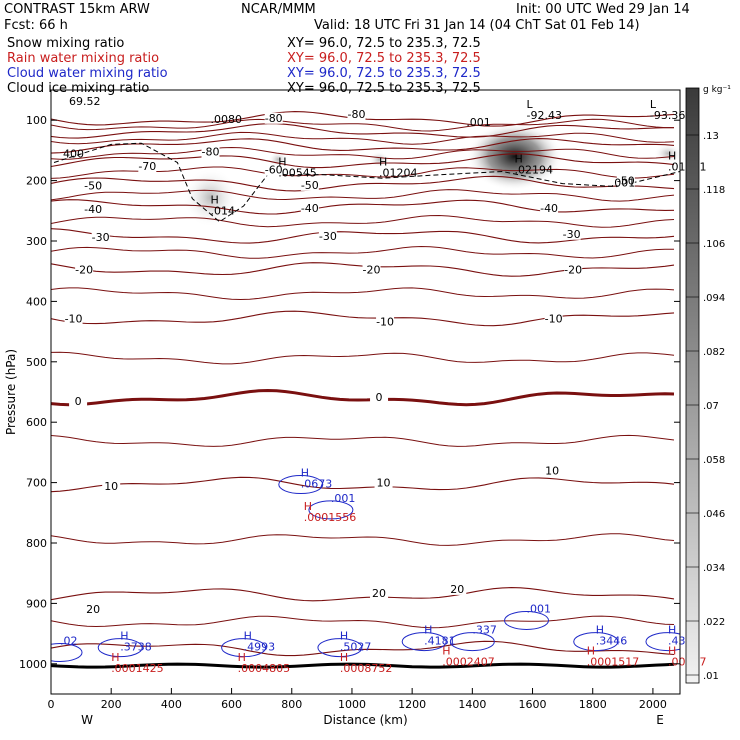  I want to click on y-tick-label: 900, so click(36, 603).